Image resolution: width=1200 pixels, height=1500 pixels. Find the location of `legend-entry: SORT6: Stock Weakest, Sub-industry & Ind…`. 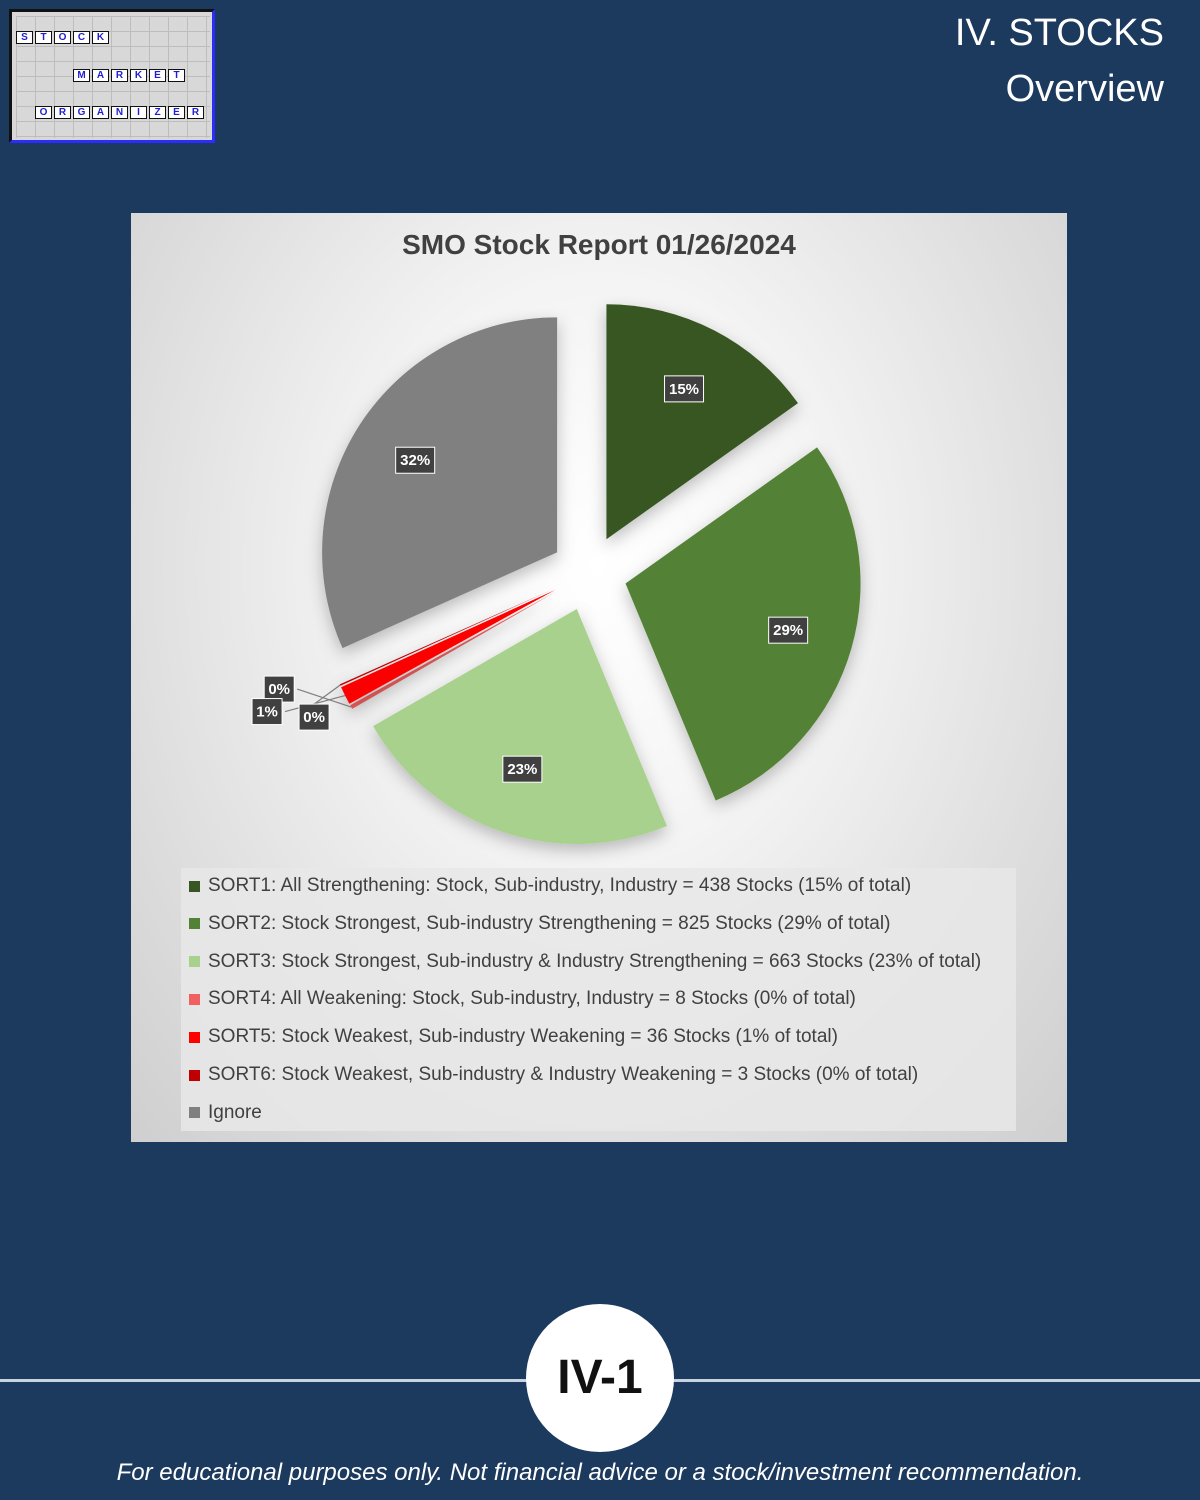

legend-entry: SORT6: Stock Weakest, Sub-industry & Ind… is located at coordinates (553, 1075).